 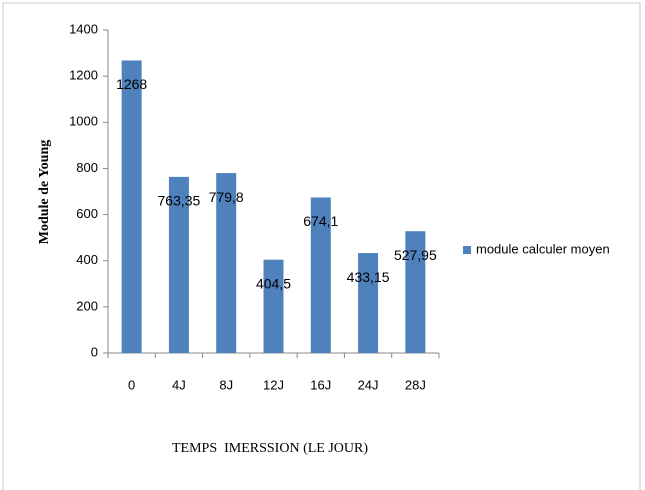 What do you see at coordinates (44, 192) in the screenshot?
I see `y-axis-title: Module de Young` at bounding box center [44, 192].